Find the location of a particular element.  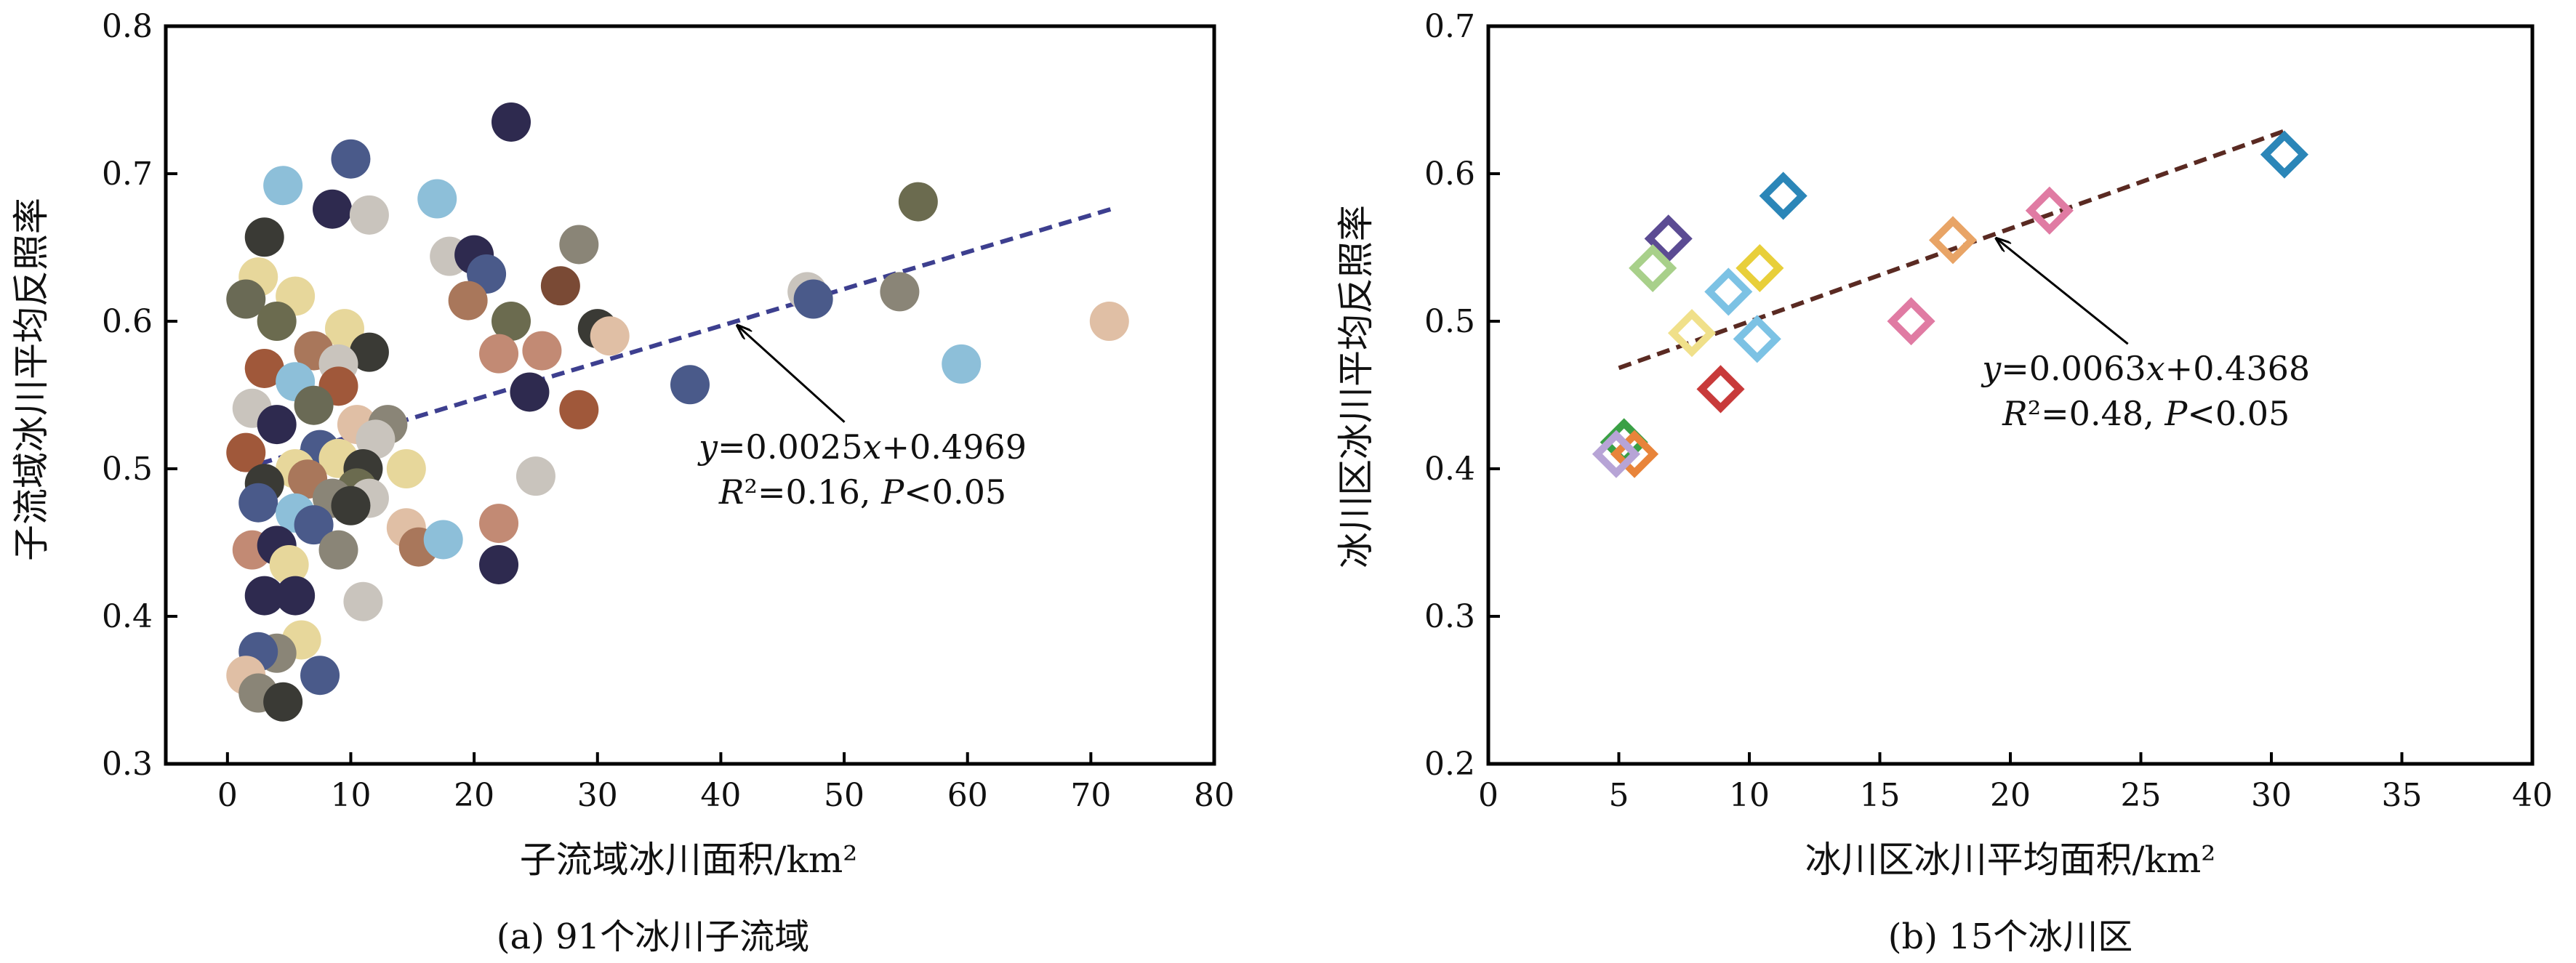

panel-b-fit-equation: y=0.0063x+0.4368 is located at coordinates (2145, 368).